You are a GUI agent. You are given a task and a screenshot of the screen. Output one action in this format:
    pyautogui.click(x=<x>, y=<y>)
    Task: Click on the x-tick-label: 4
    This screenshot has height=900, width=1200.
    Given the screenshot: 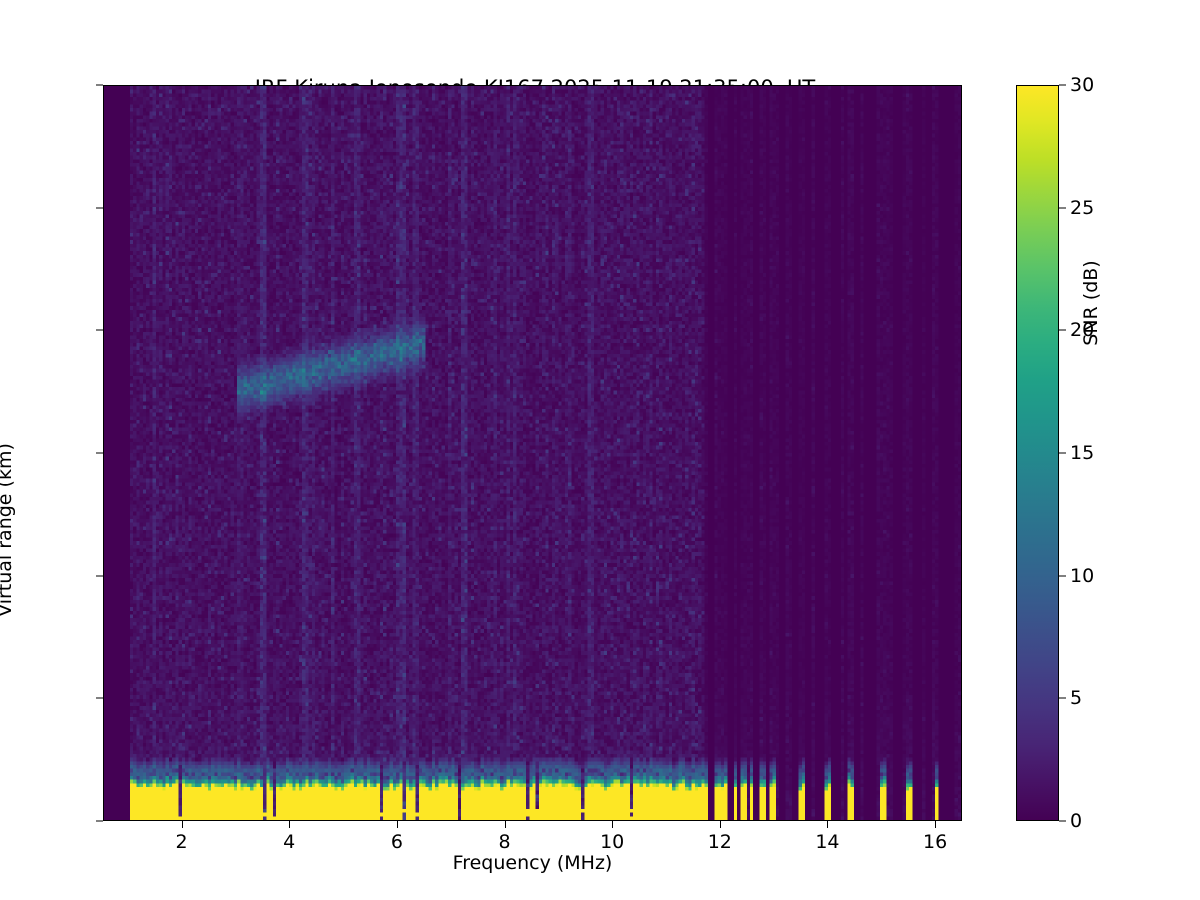 What is the action you would take?
    pyautogui.click(x=289, y=842)
    